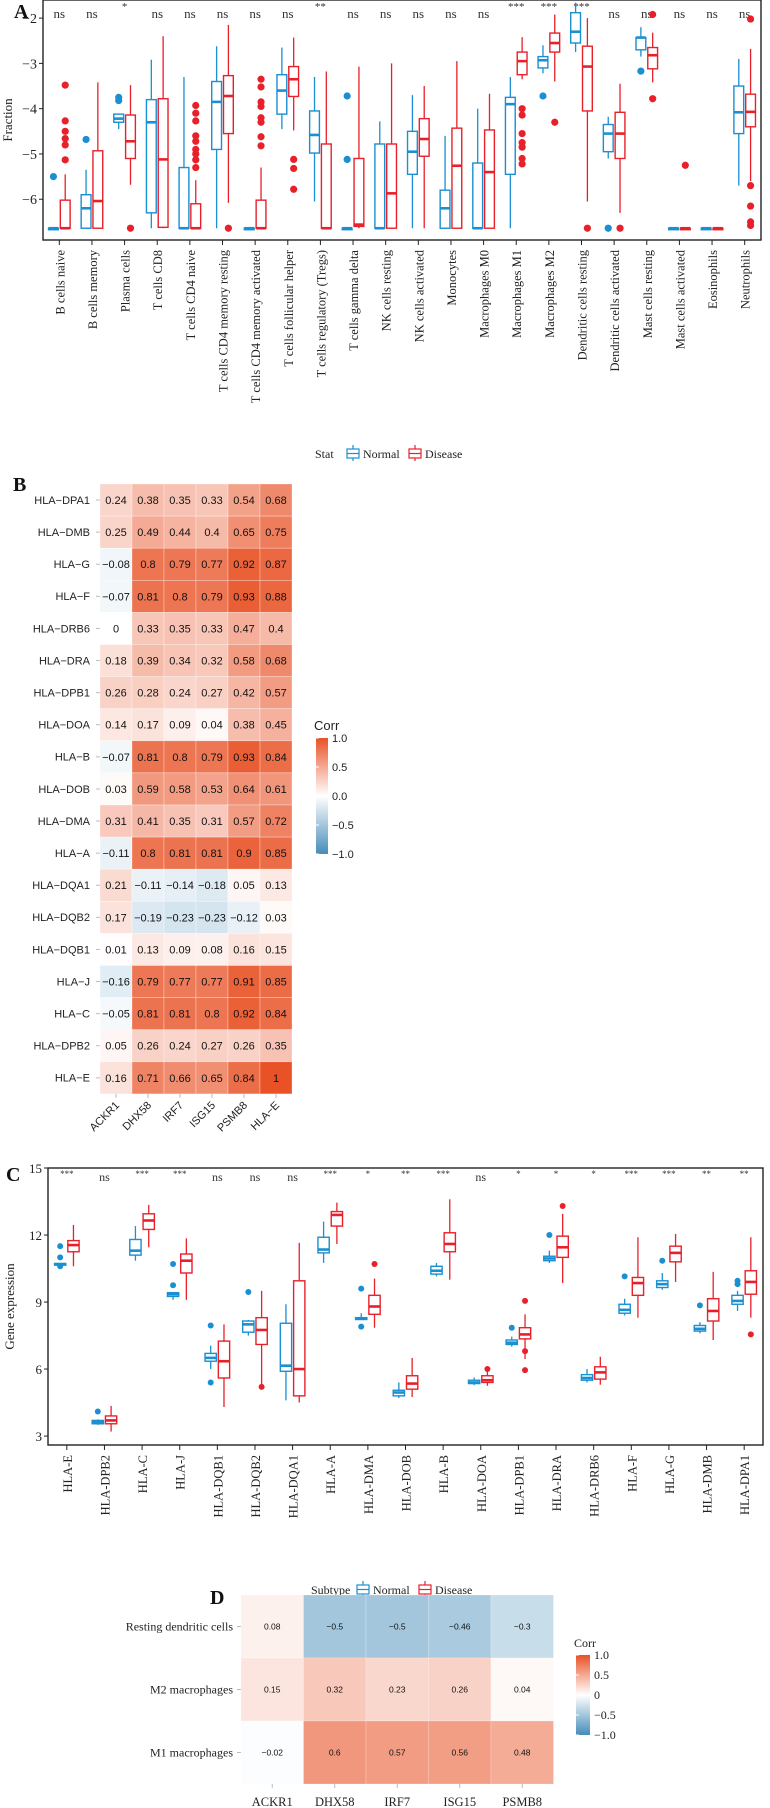 Image resolution: width=770 pixels, height=1808 pixels. I want to click on panel-label-a: A, so click(21, 12).